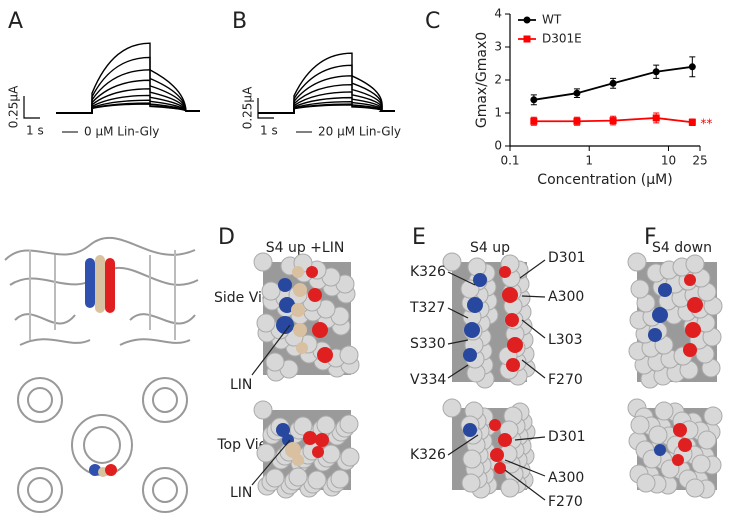  What do you see at coordinates (432, 21) in the screenshot?
I see `panel-label: C` at bounding box center [432, 21].